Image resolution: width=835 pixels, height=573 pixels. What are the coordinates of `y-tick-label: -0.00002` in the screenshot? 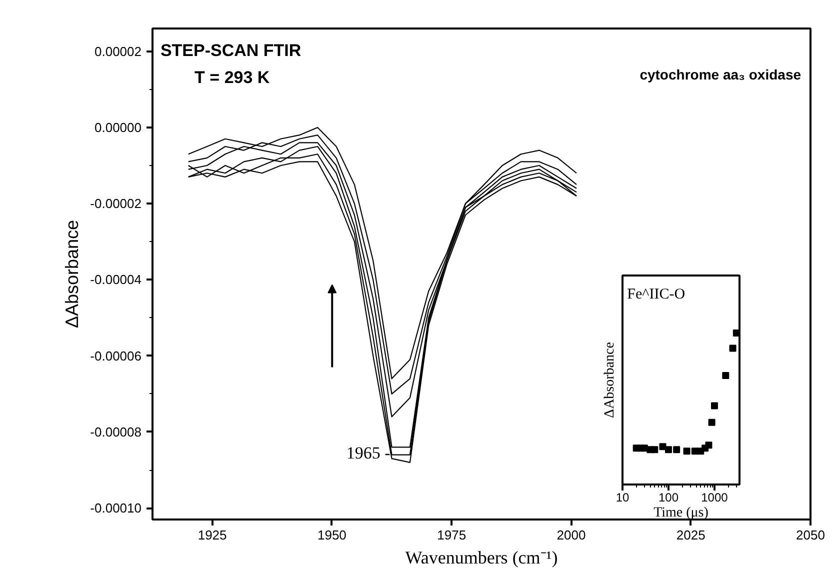 It's located at (116, 204).